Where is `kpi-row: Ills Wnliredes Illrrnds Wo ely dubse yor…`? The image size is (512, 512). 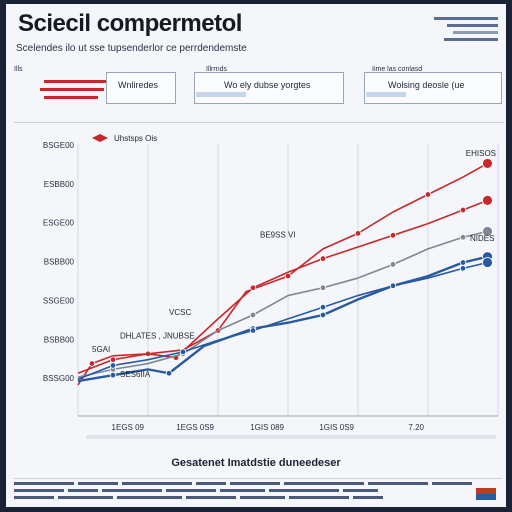 kpi-row: Ills Wnliredes Illrrnds Wo ely dubse yor… is located at coordinates (259, 91).